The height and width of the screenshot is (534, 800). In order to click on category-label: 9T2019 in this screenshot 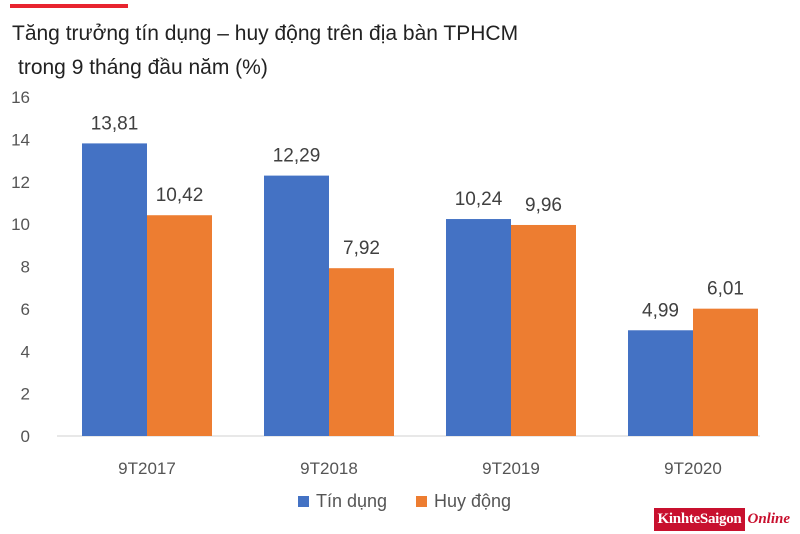, I will do `click(511, 468)`.